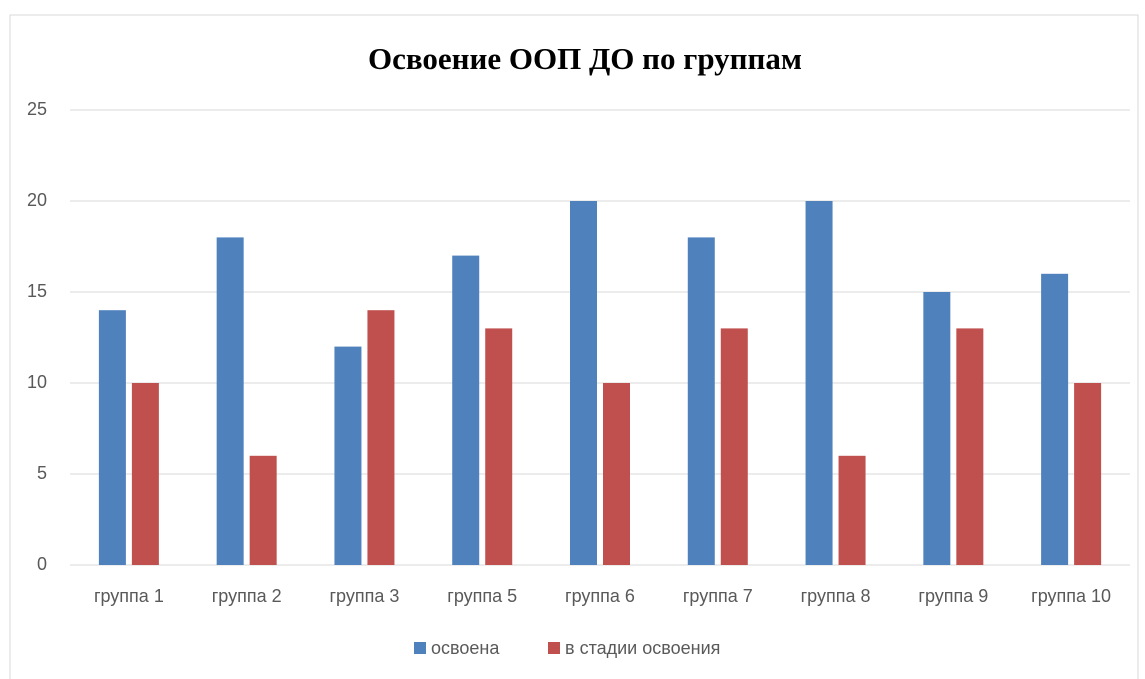  I want to click on y-tick-label: 0, so click(42, 564).